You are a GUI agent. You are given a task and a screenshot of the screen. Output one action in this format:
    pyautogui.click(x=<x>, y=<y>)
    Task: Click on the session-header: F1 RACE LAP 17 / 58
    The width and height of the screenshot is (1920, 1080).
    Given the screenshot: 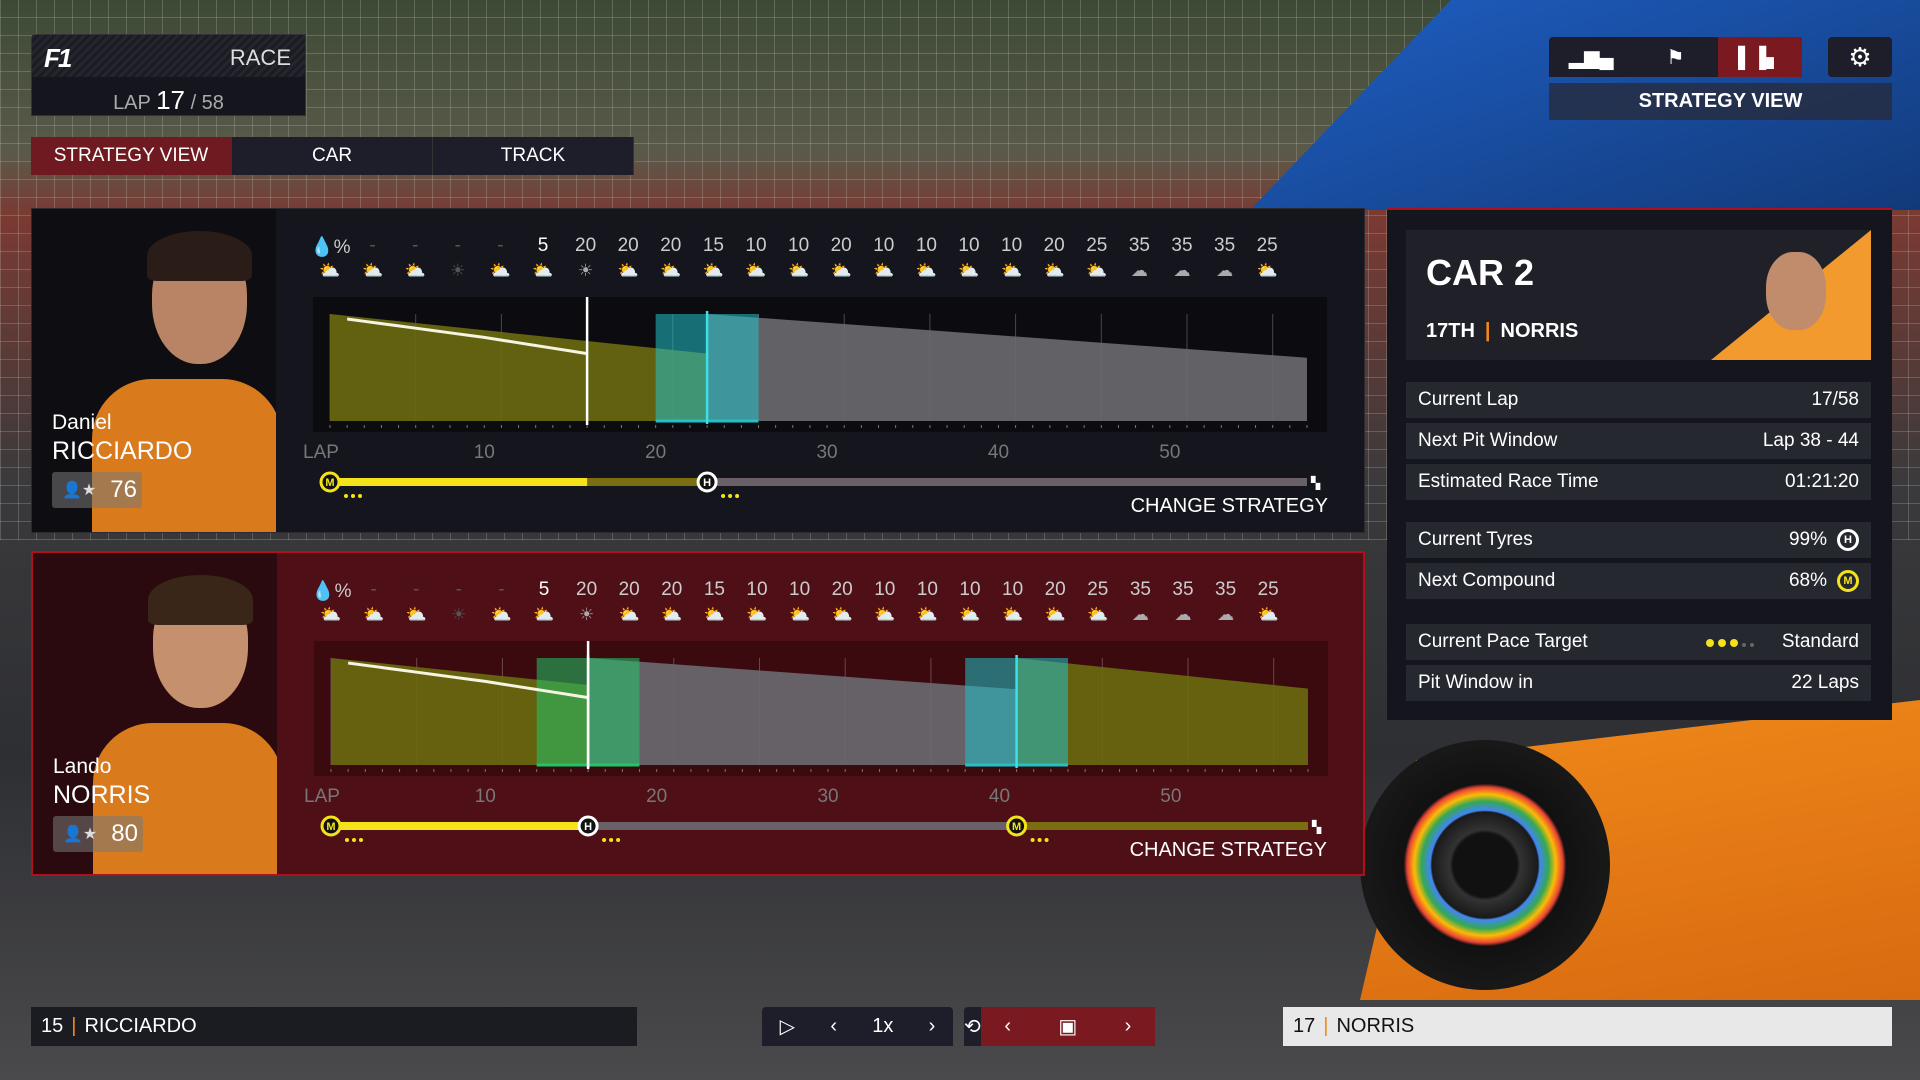 What is the action you would take?
    pyautogui.click(x=168, y=75)
    